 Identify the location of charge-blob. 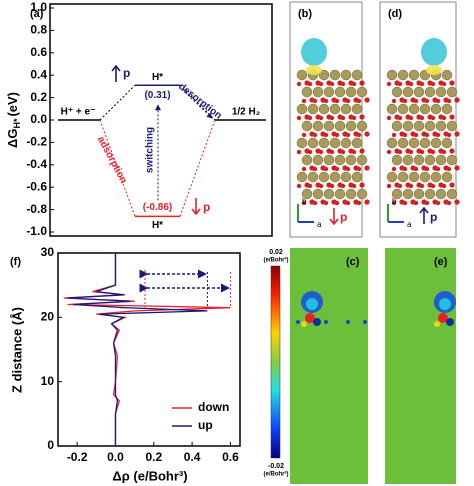
(434, 70).